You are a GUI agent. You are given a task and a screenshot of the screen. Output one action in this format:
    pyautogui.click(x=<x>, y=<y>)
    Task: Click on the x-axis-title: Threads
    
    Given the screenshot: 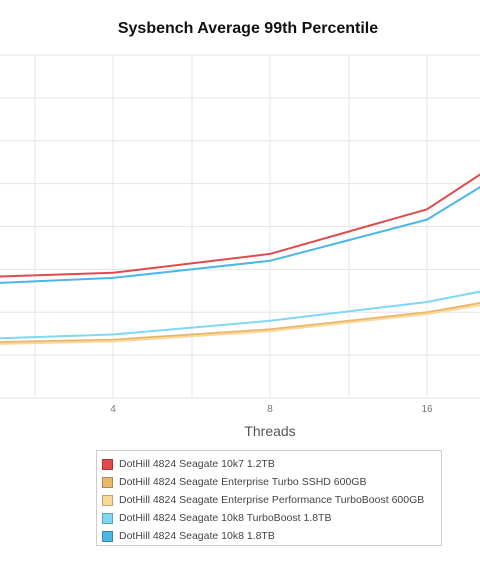 What is the action you would take?
    pyautogui.click(x=270, y=431)
    